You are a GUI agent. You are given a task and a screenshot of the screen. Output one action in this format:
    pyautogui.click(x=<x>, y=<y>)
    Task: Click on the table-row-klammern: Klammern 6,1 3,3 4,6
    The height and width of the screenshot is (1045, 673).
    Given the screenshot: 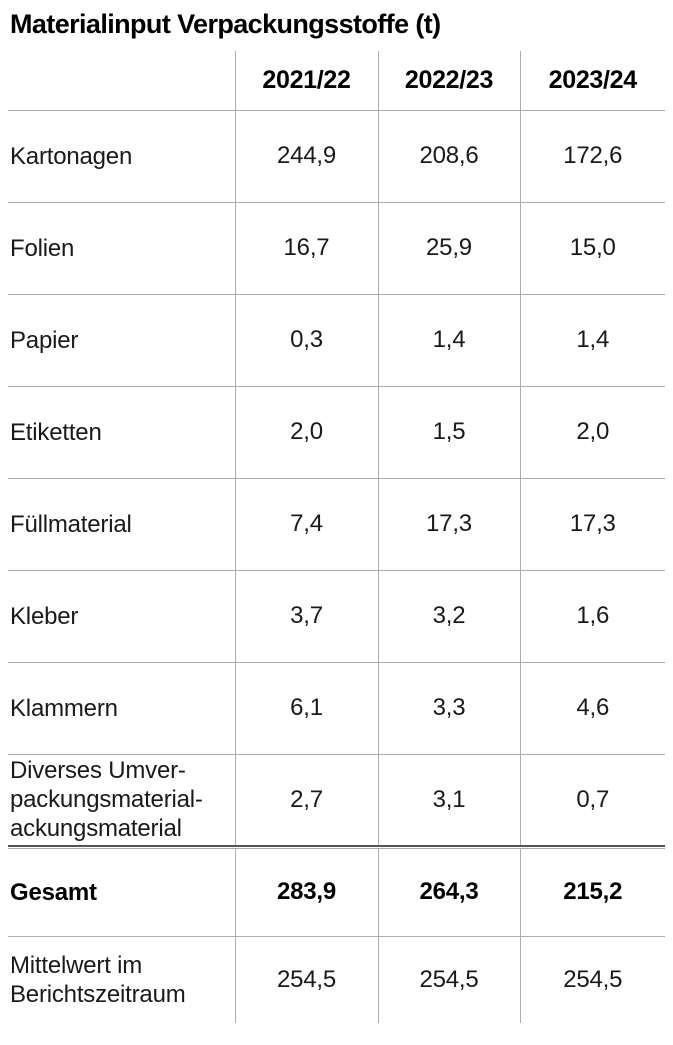 What is the action you would take?
    pyautogui.click(x=336, y=707)
    